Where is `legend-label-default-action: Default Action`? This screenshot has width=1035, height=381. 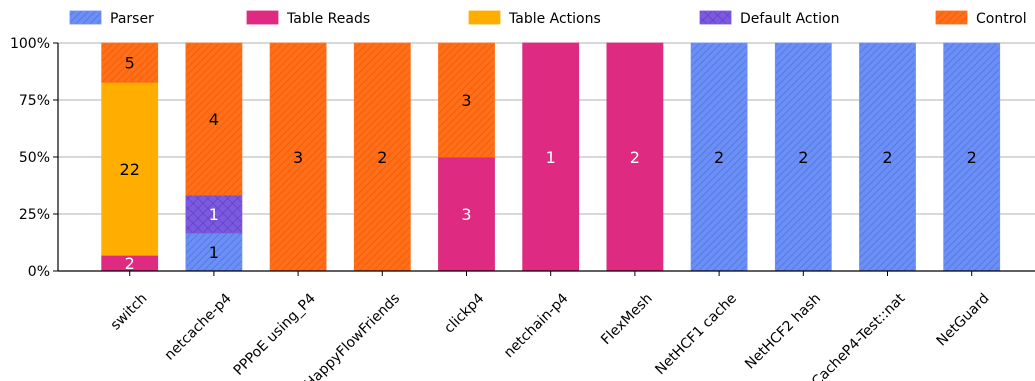
legend-label-default-action: Default Action is located at coordinates (789, 19).